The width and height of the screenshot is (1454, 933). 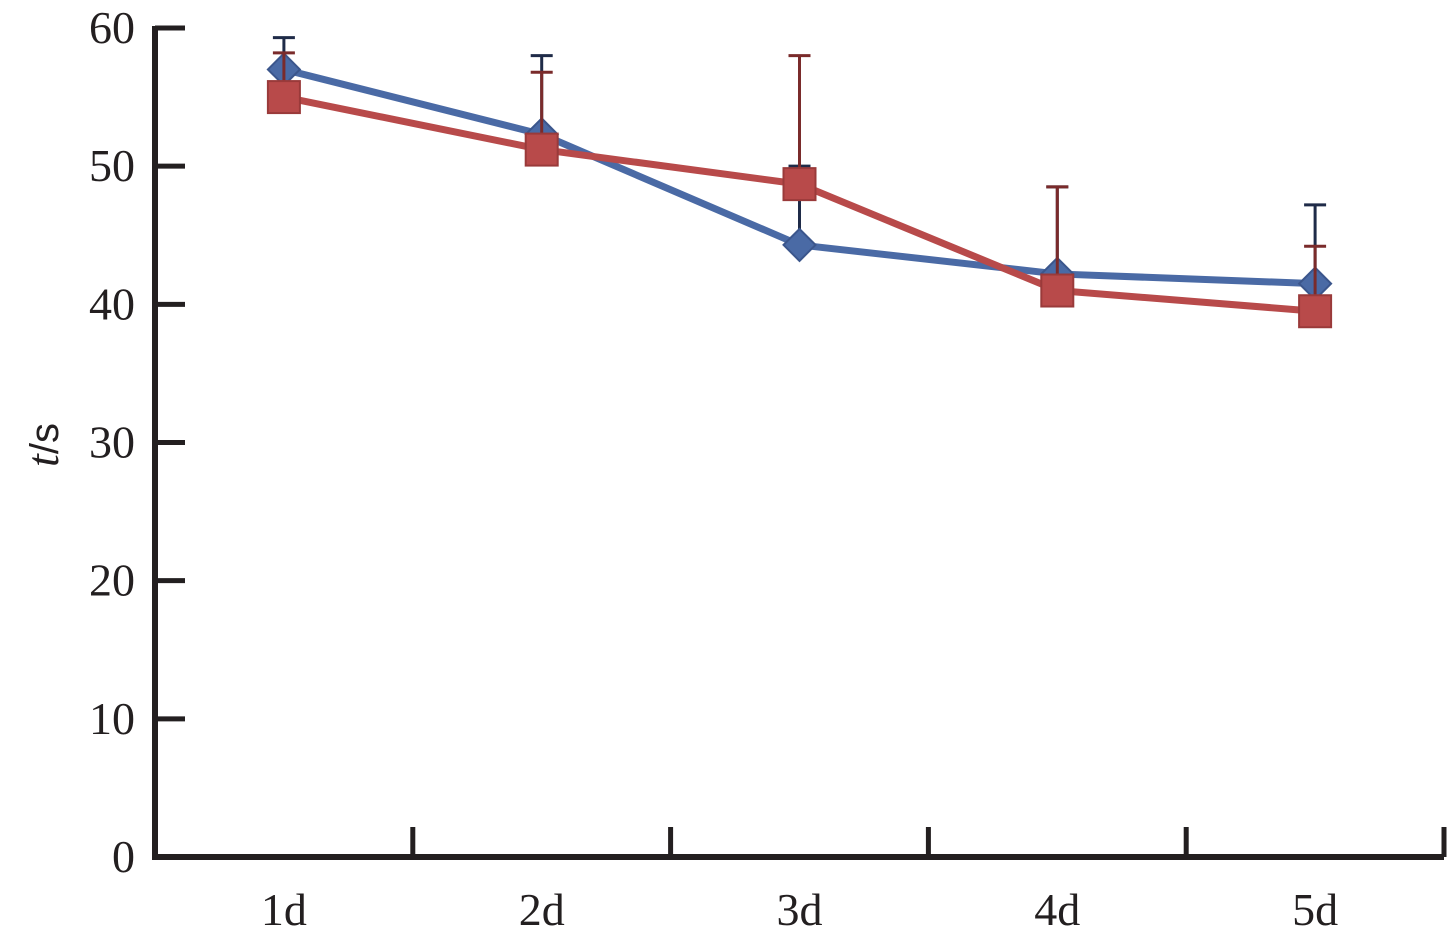 I want to click on x-tick-group: 1d 2d 3d 4d 5d, so click(x=854, y=880).